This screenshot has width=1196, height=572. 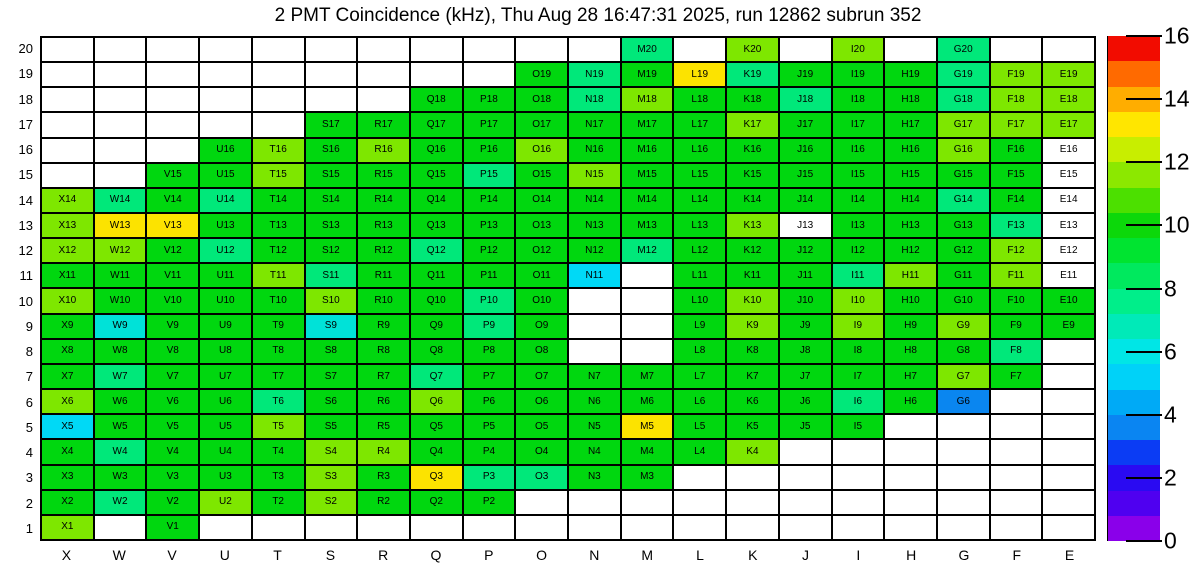 What do you see at coordinates (647, 49) in the screenshot?
I see `cell-label: M20` at bounding box center [647, 49].